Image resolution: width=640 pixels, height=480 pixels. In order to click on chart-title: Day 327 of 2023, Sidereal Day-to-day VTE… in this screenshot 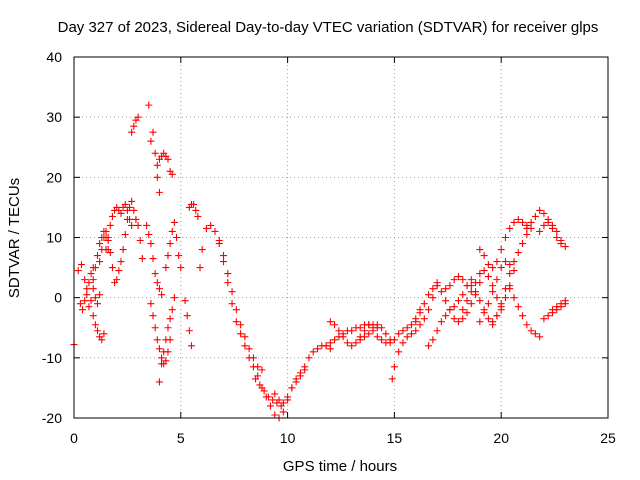, I will do `click(328, 27)`.